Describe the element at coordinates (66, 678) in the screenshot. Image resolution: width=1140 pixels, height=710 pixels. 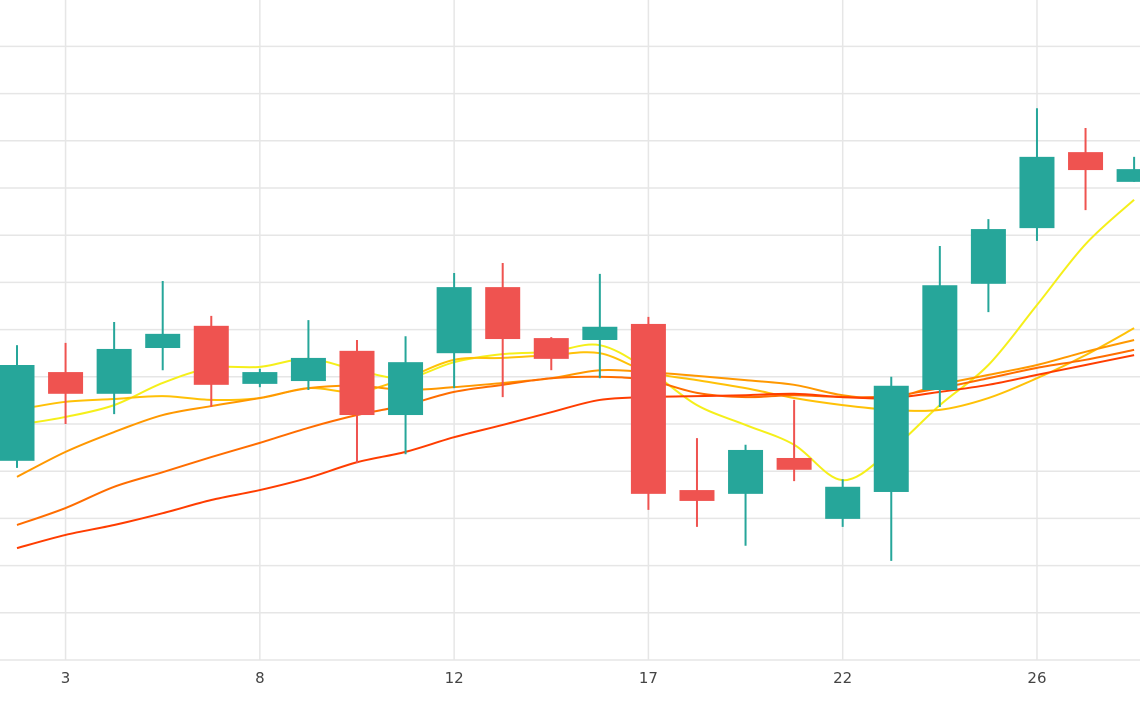
I see `x-tick-label: 3` at that location.